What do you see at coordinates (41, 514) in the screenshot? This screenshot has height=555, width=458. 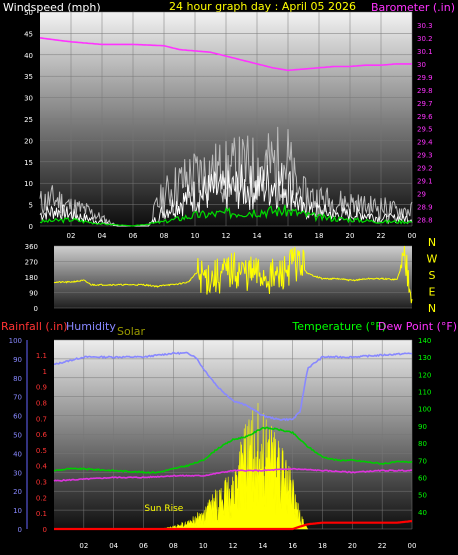 I see `rain-tick-label: 0.1` at bounding box center [41, 514].